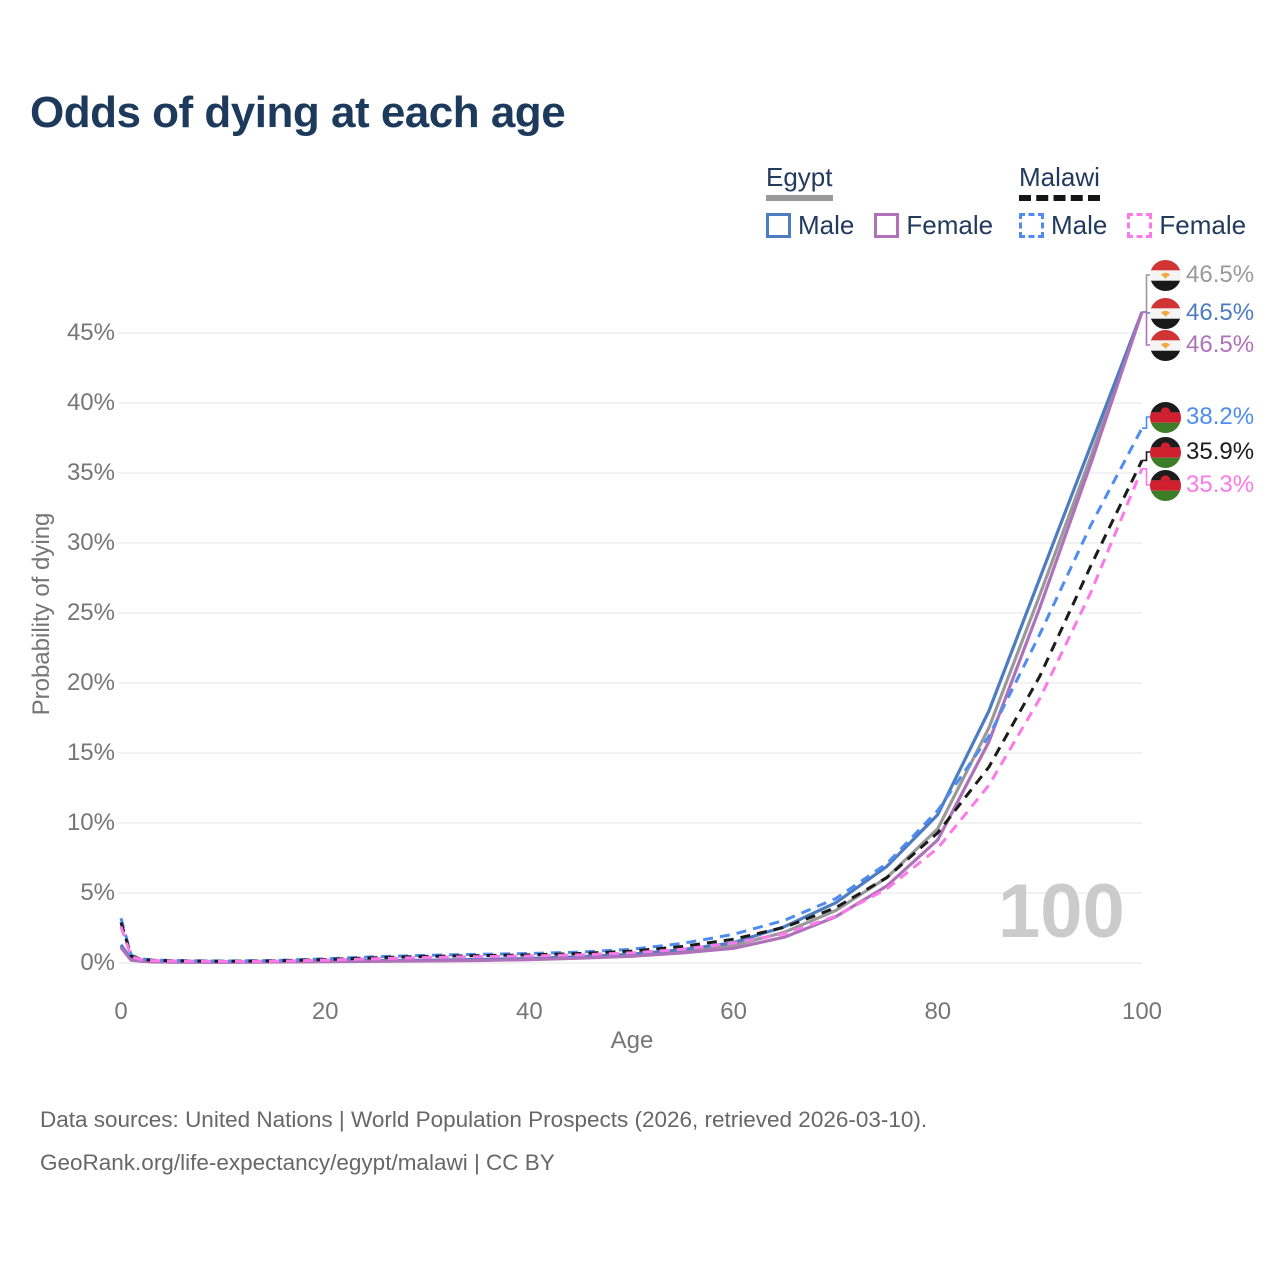 The height and width of the screenshot is (1280, 1280). Describe the element at coordinates (887, 225) in the screenshot. I see `egypt-female-swatch-icon` at that location.